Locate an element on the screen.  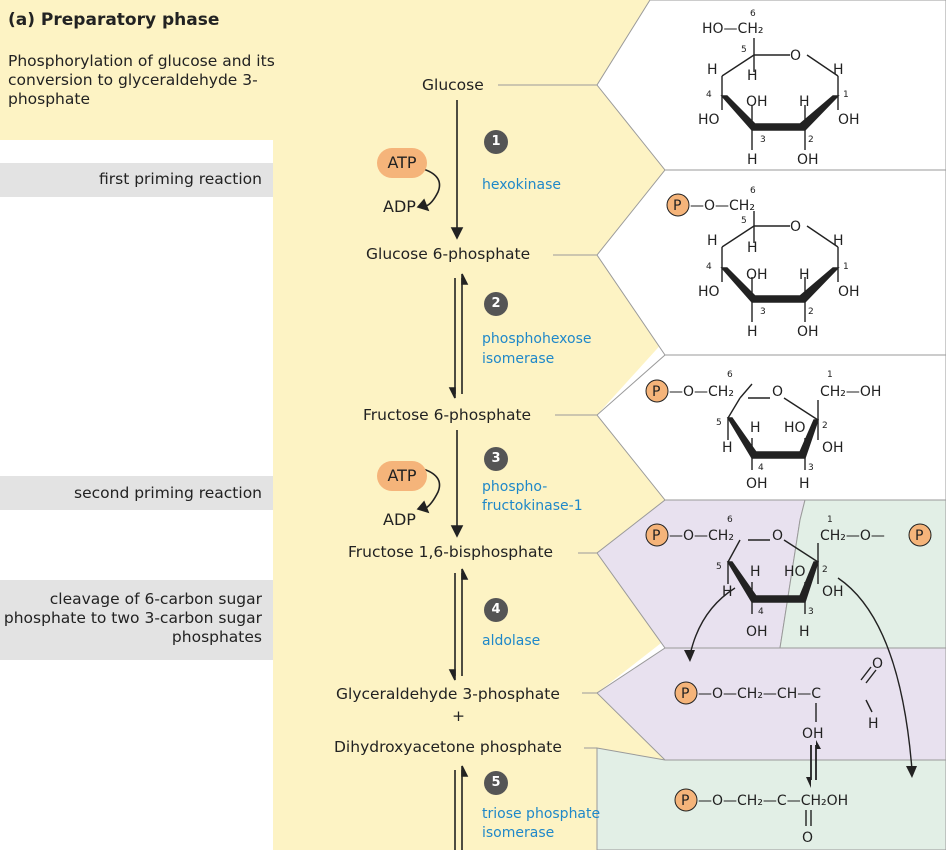
enzyme-hexokinase: hexokinase is located at coordinates (522, 185).